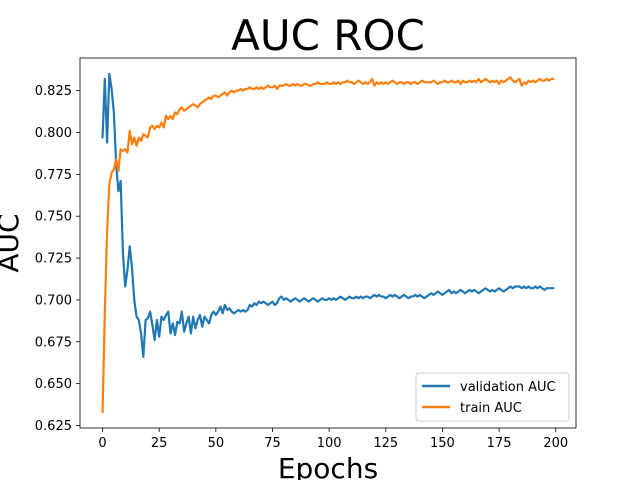 The width and height of the screenshot is (640, 480). Describe the element at coordinates (102, 443) in the screenshot. I see `x-tick-label: 0` at that location.